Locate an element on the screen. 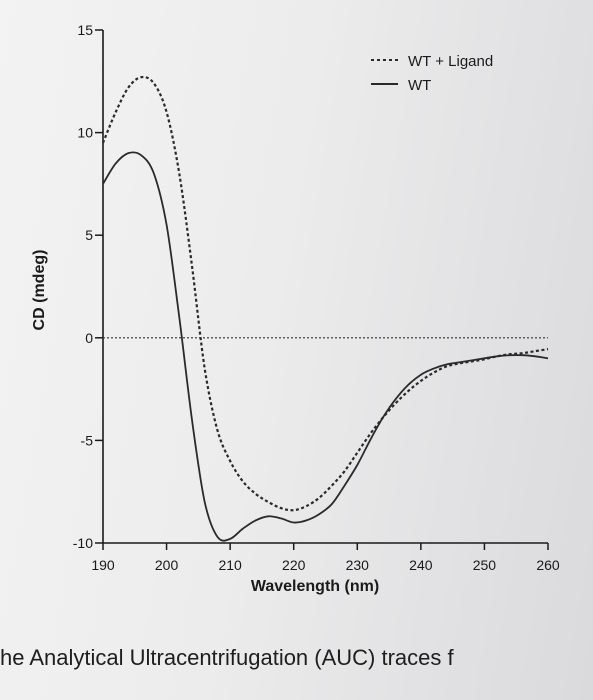 This screenshot has width=593, height=700. y-ticks: -10 -5 0 5 10 15 is located at coordinates (88, 286).